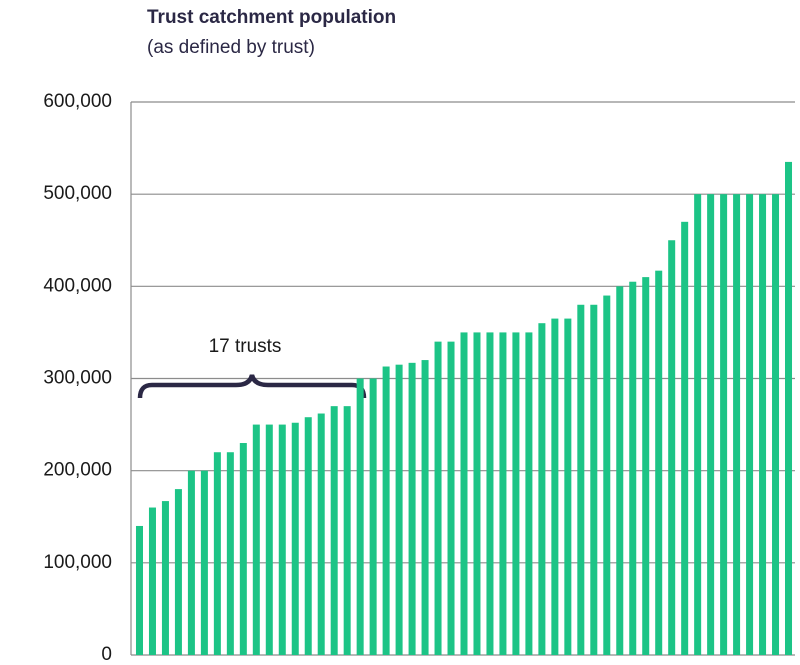  What do you see at coordinates (271, 17) in the screenshot?
I see `chart-title: Trust catchment population` at bounding box center [271, 17].